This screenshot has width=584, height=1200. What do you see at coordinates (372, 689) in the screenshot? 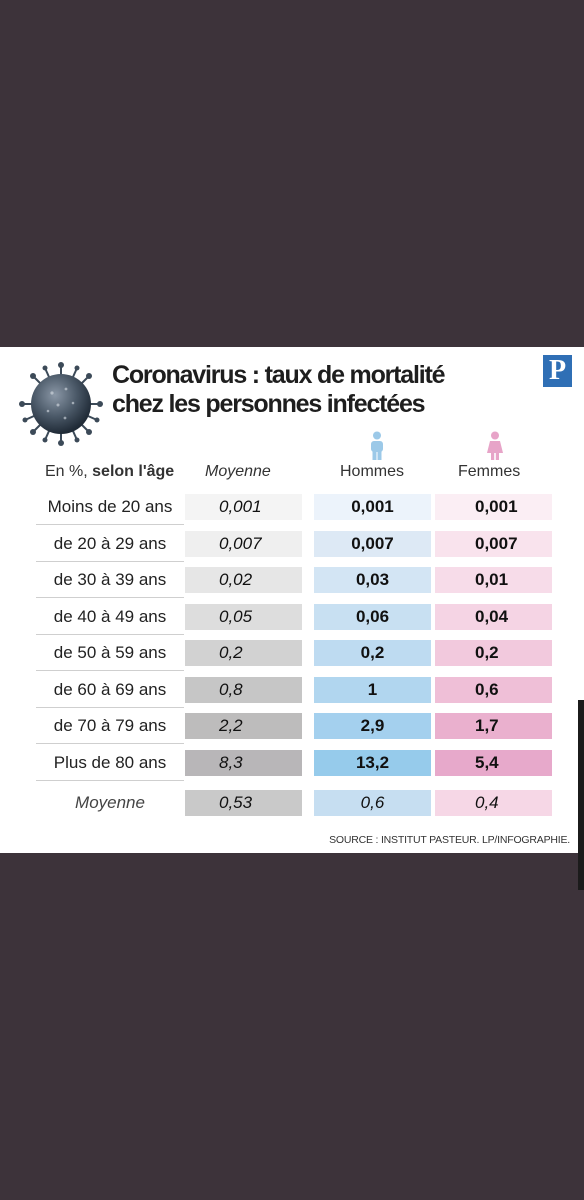
I see `cell-hommes: 1` at bounding box center [372, 689].